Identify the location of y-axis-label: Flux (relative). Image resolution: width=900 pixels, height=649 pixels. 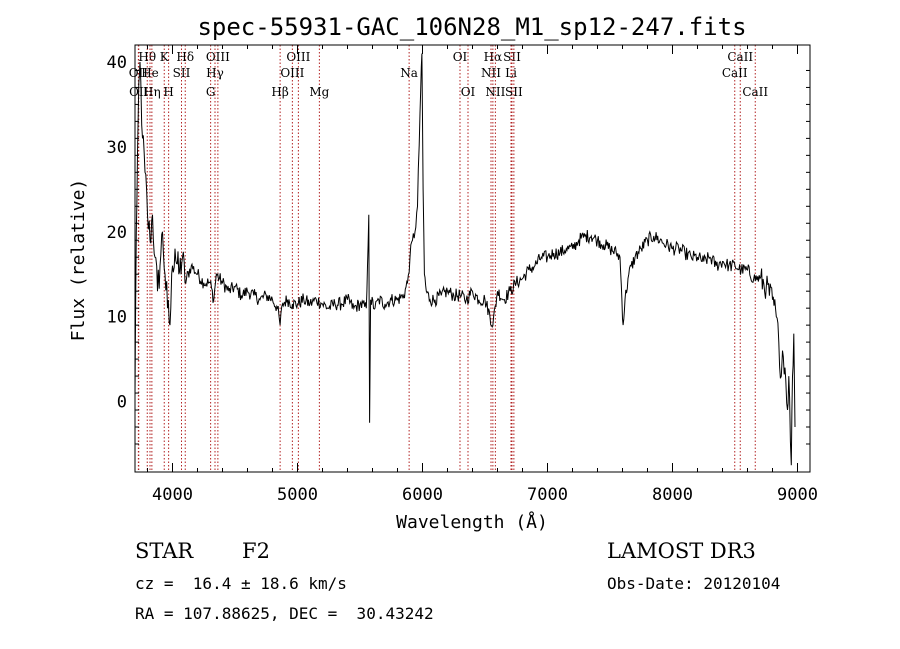
(78, 260).